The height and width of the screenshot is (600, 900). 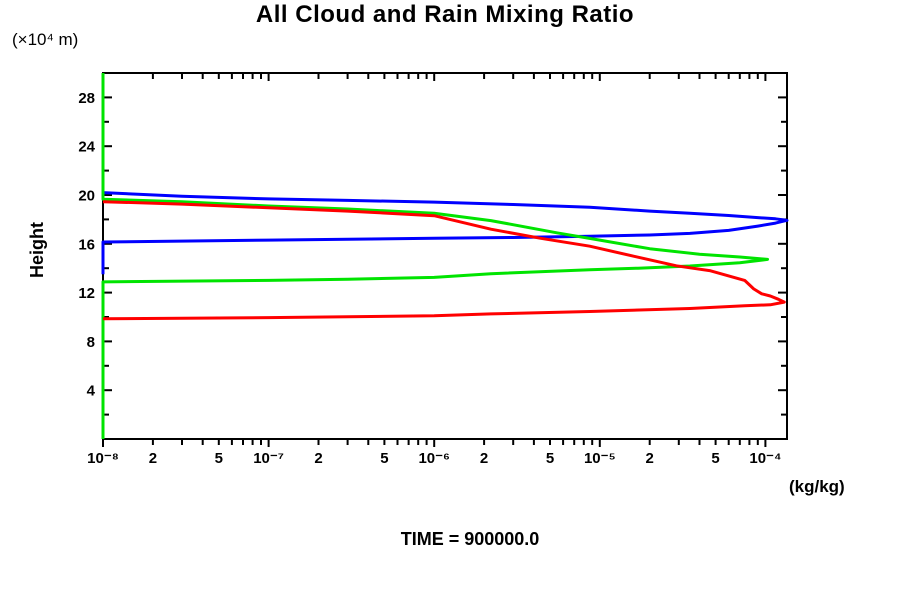 I want to click on y-tick-label: 28, so click(x=86, y=98).